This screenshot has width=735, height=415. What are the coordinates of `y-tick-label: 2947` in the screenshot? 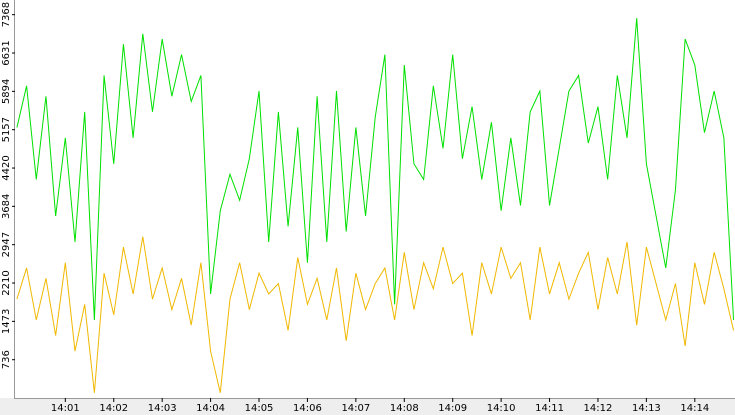 It's located at (6, 244).